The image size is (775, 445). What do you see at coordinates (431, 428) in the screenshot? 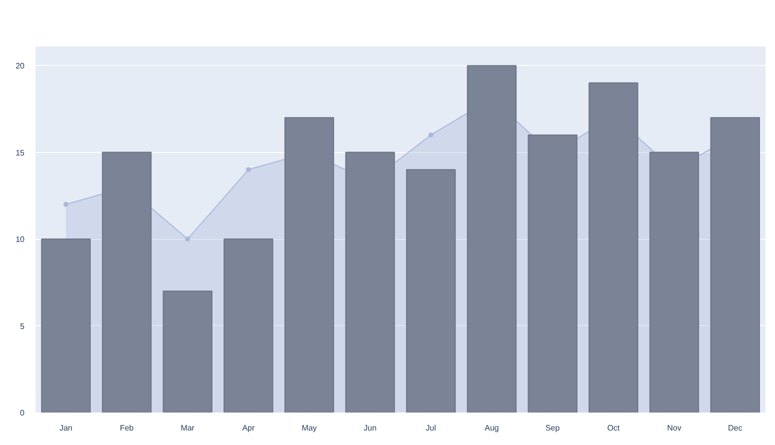
I see `x-tick-label: Jul` at bounding box center [431, 428].